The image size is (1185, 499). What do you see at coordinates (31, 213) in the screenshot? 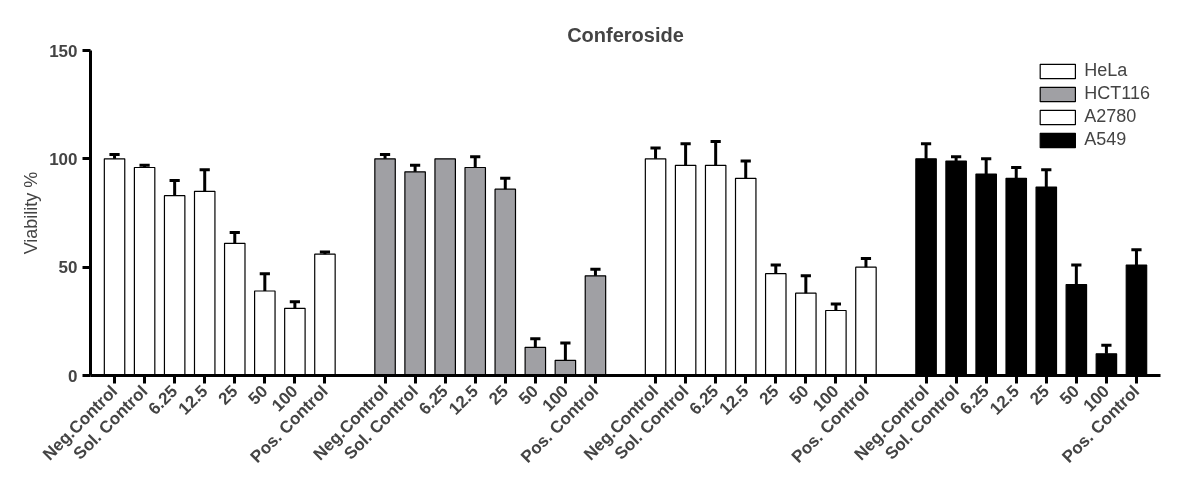
I see `y-axis-title: Viability %` at bounding box center [31, 213].